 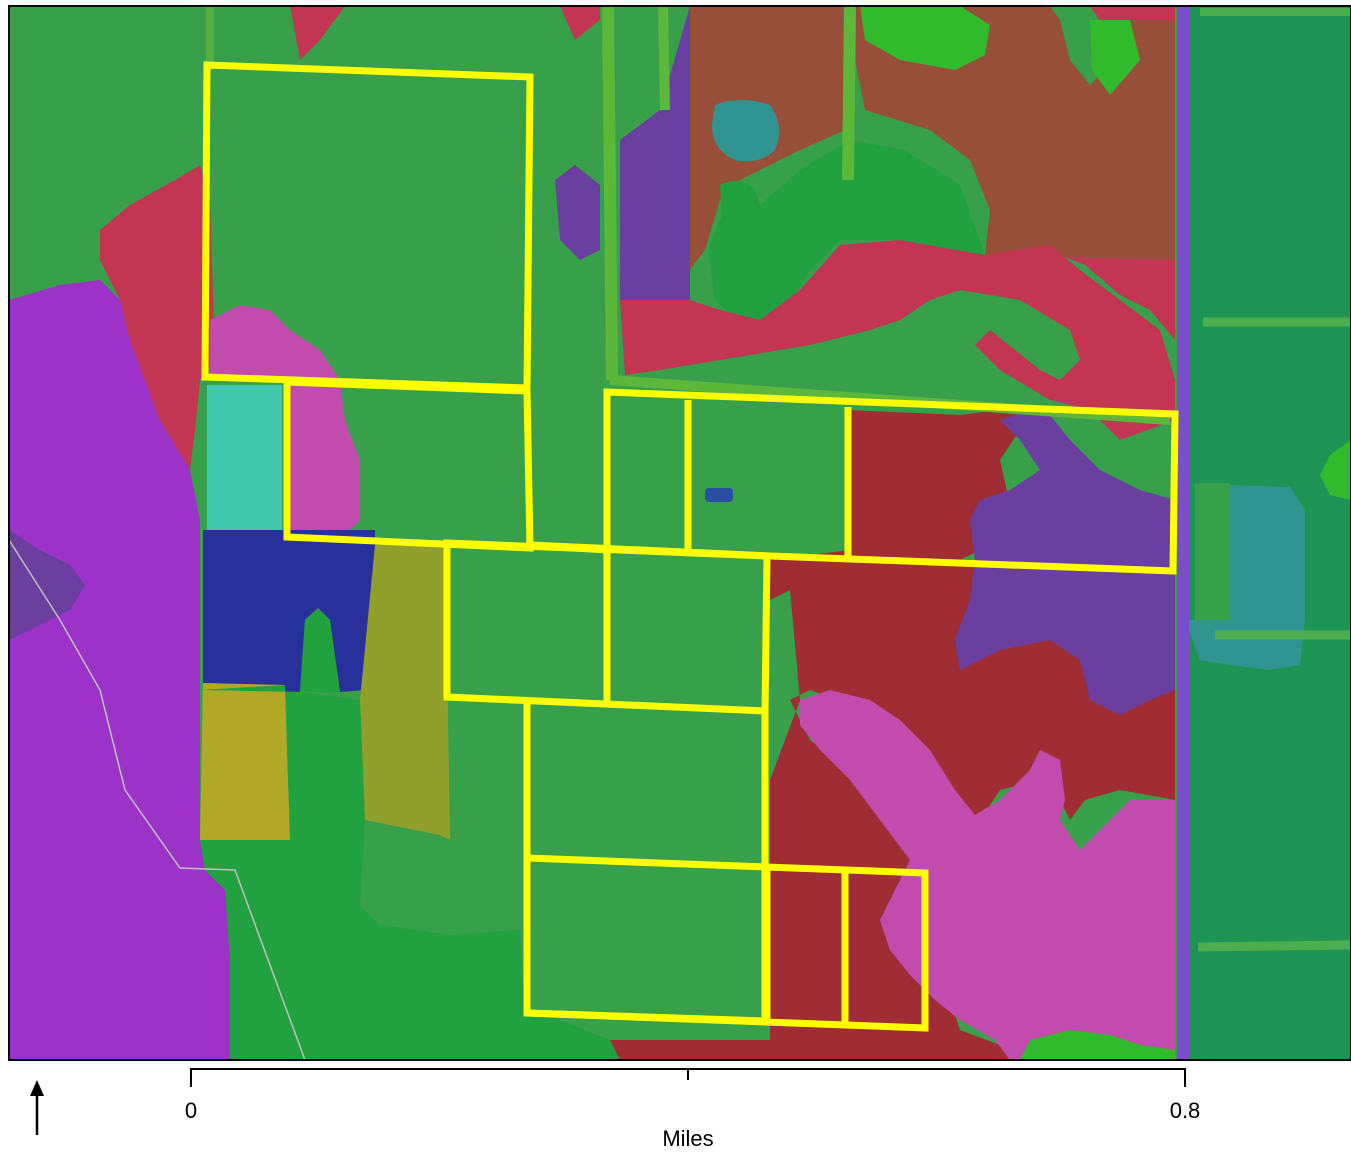 What do you see at coordinates (719, 495) in the screenshot?
I see `soil-polygon-water-dot` at bounding box center [719, 495].